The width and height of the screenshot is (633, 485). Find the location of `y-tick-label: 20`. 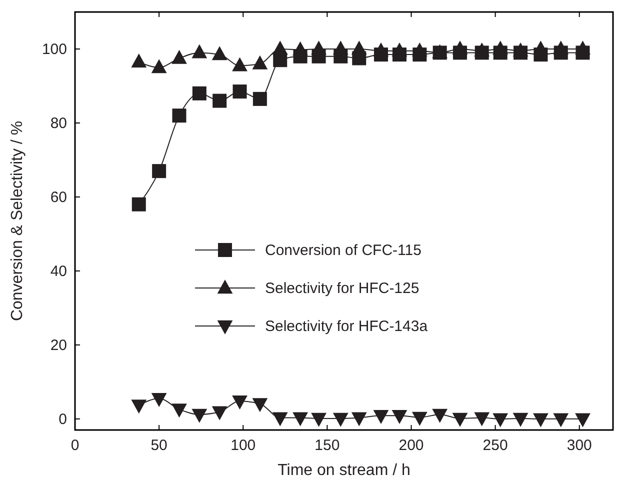

y-tick-label: 20 is located at coordinates (58, 345).